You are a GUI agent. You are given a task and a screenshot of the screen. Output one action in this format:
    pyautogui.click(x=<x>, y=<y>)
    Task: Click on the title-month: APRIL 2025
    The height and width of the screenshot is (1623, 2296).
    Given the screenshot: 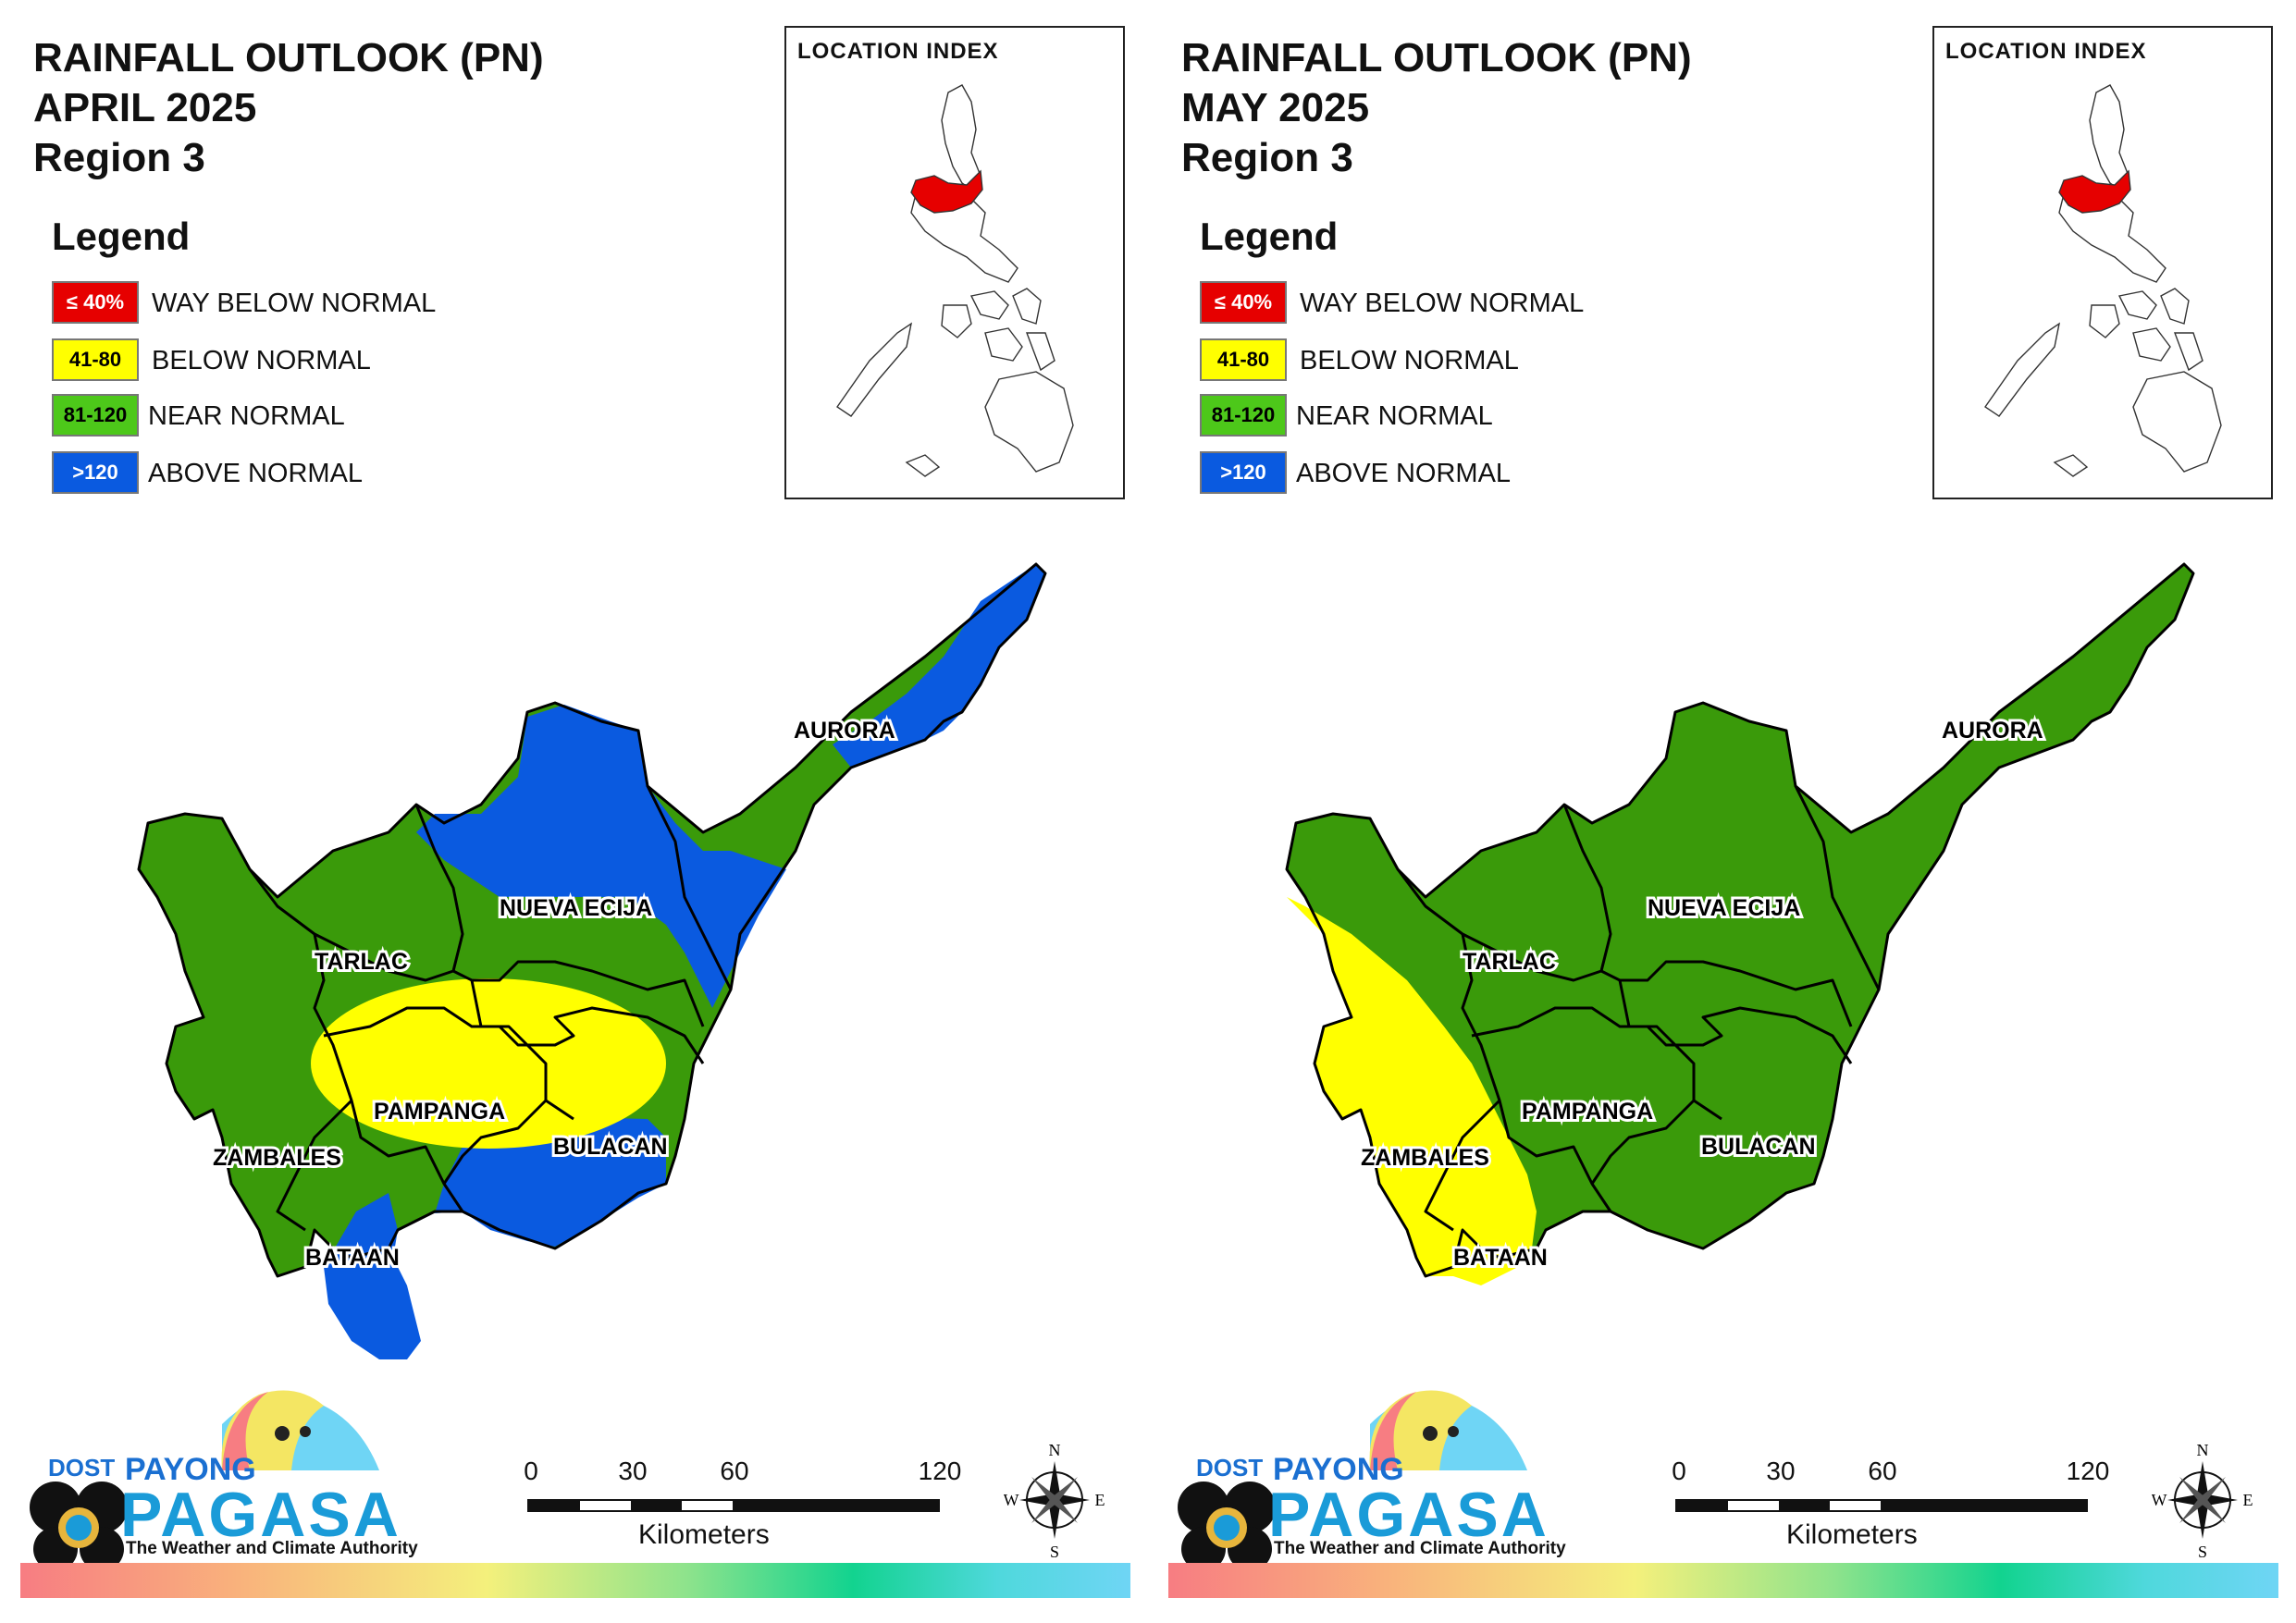 What is the action you would take?
    pyautogui.click(x=145, y=107)
    